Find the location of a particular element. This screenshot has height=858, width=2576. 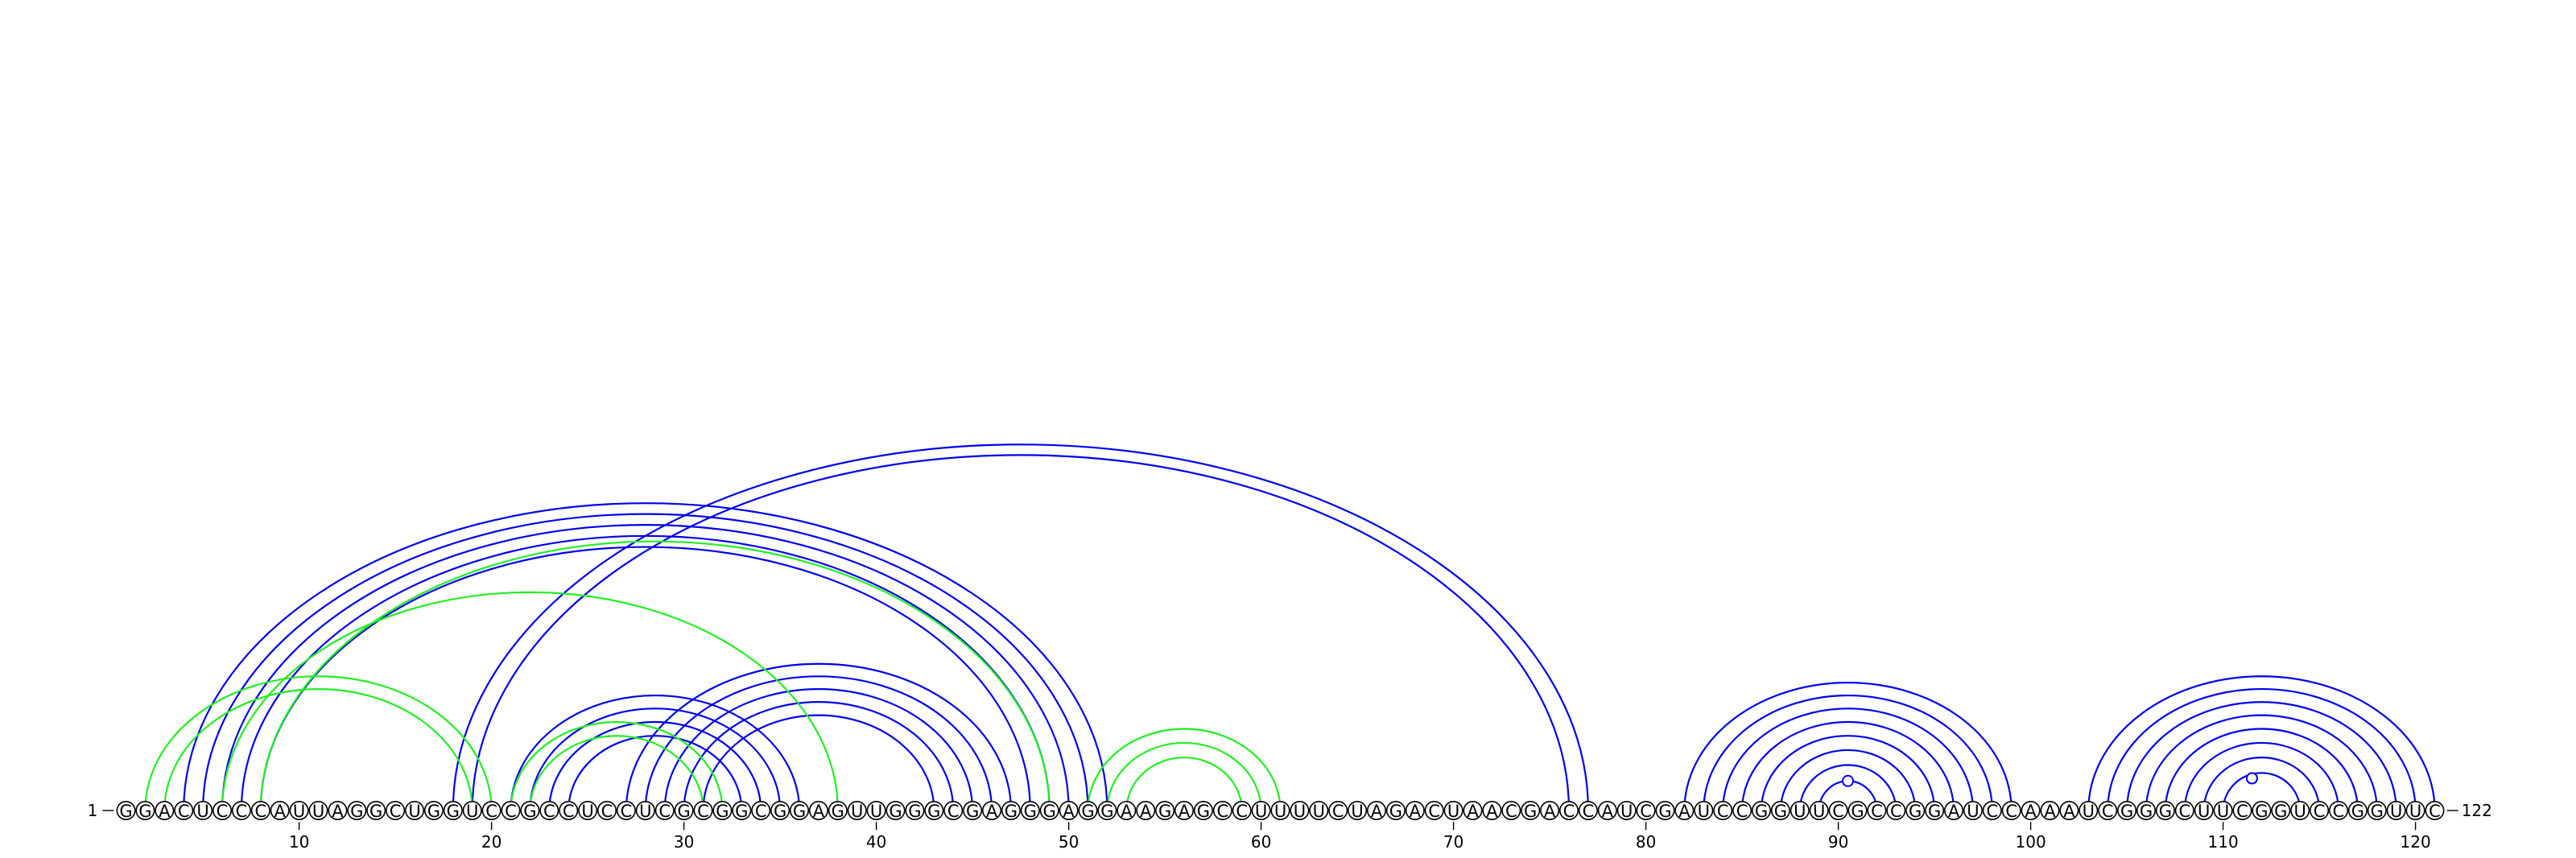

nucleotide-118: G is located at coordinates (2377, 811).